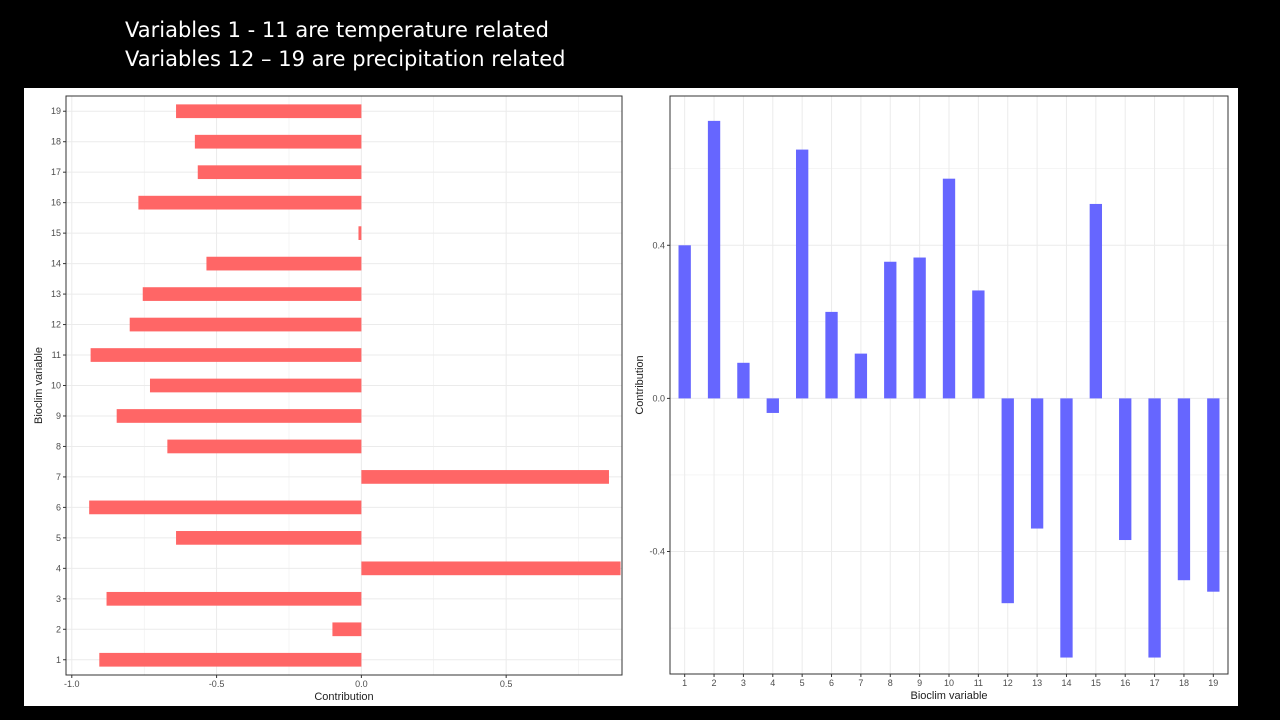  What do you see at coordinates (58, 416) in the screenshot?
I see `y-tick-label: 9` at bounding box center [58, 416].